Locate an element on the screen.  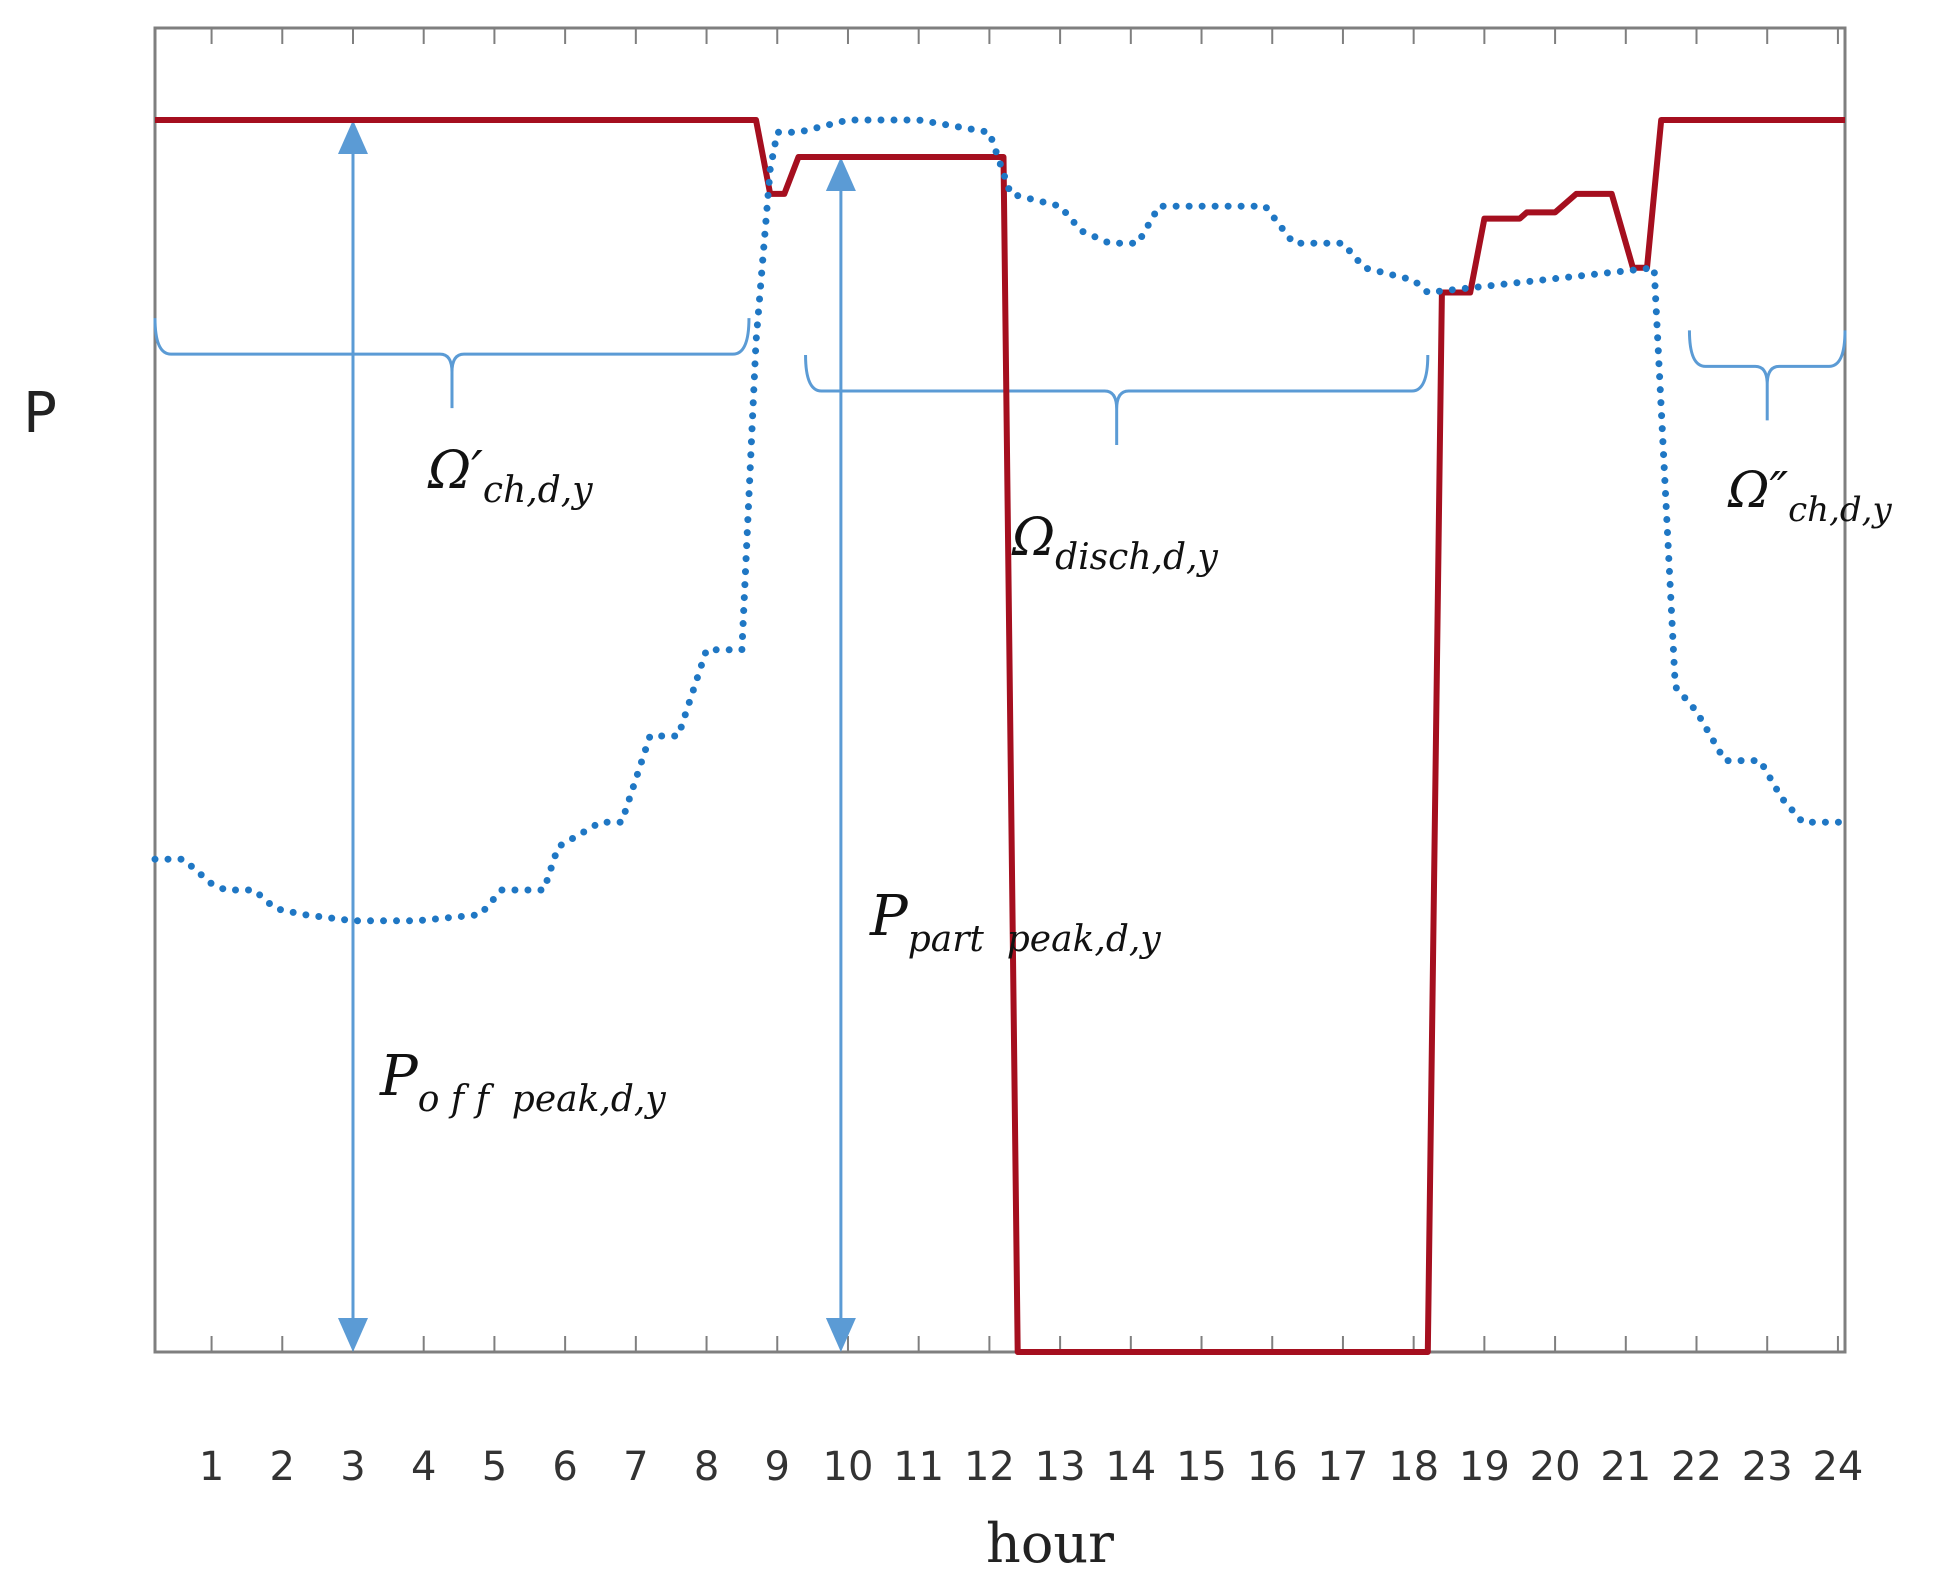
math-label-subscript-2: ch,d,y is located at coordinates (1840, 510).